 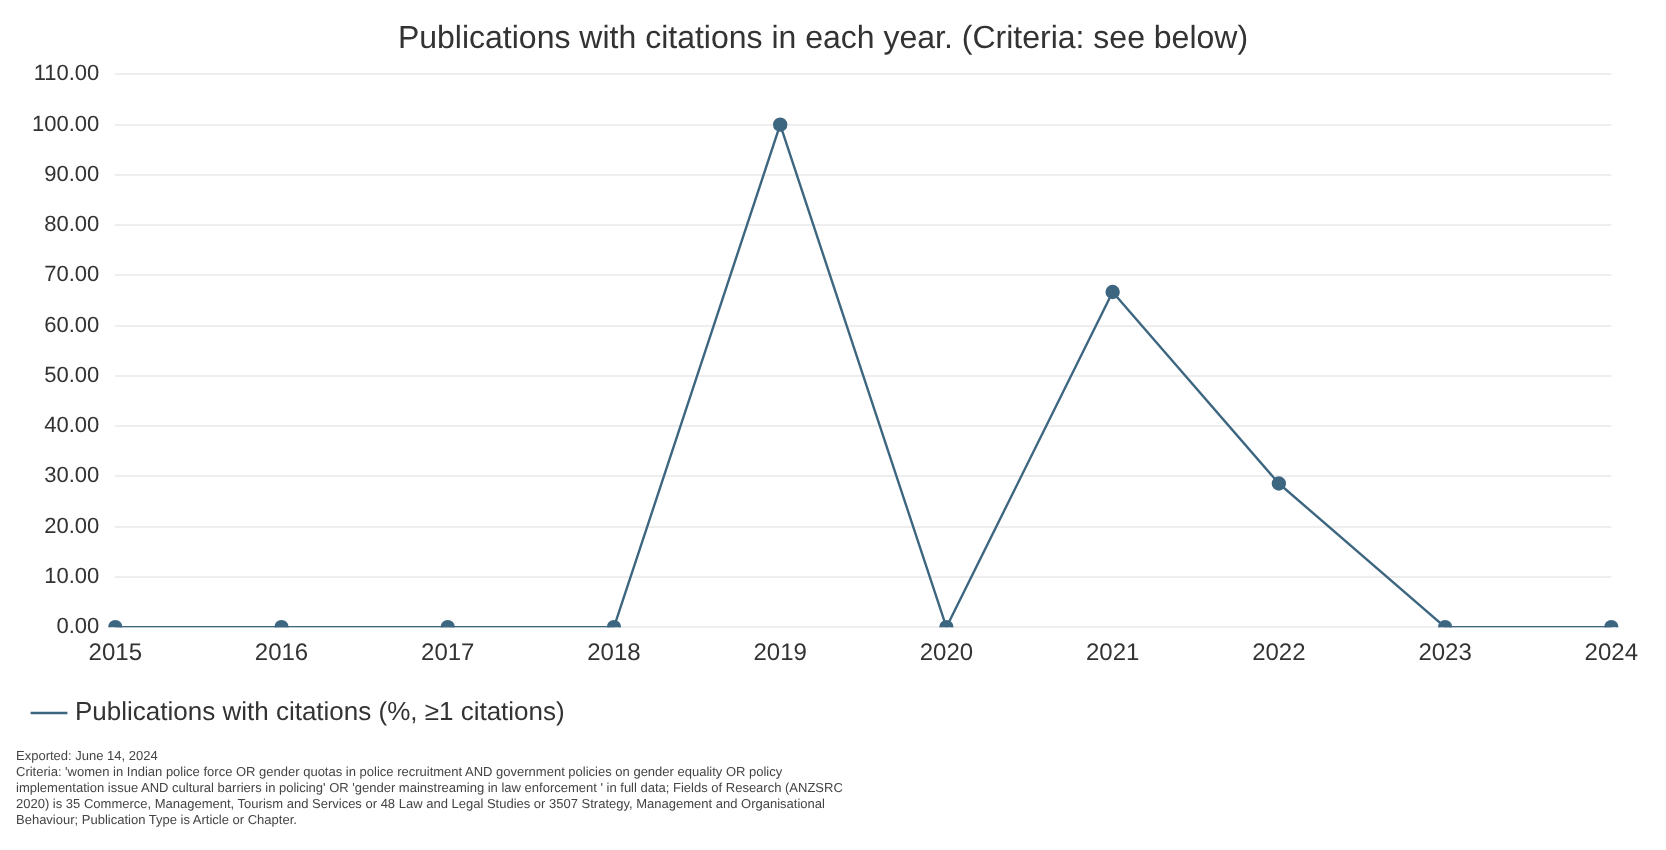 What do you see at coordinates (72, 476) in the screenshot?
I see `y-tick-label: 30.00` at bounding box center [72, 476].